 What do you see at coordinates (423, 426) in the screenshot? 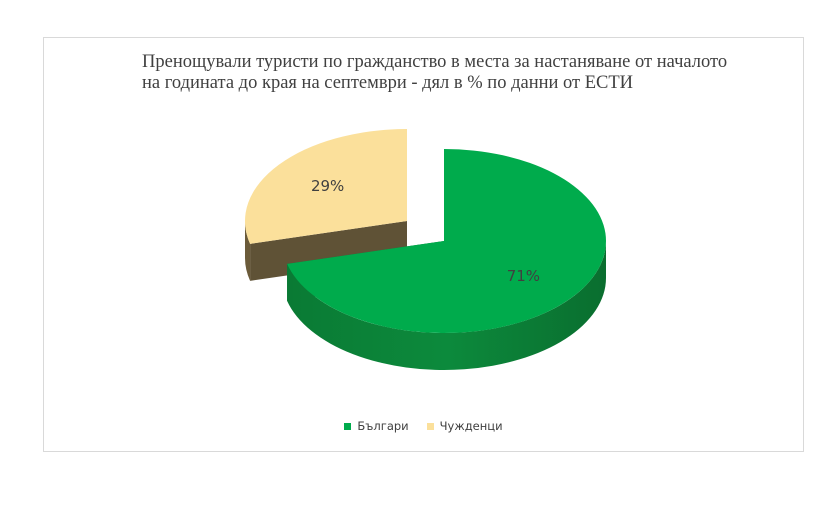
I see `legend: Българи Чужденци` at bounding box center [423, 426].